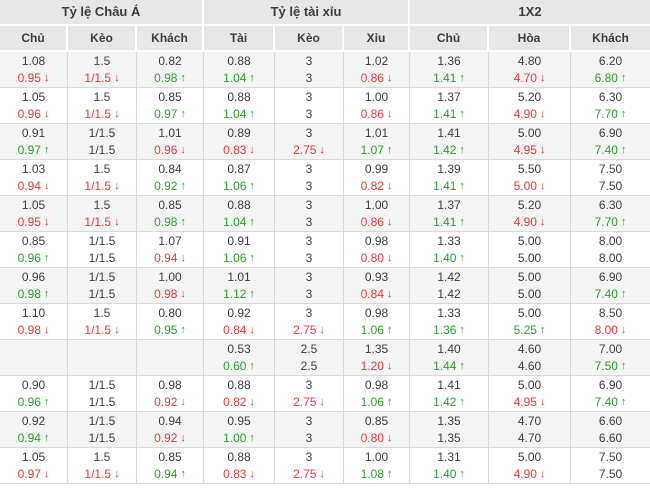 This screenshot has width=650, height=489. Describe the element at coordinates (170, 38) in the screenshot. I see `col-header-ah-away: Khách` at that location.